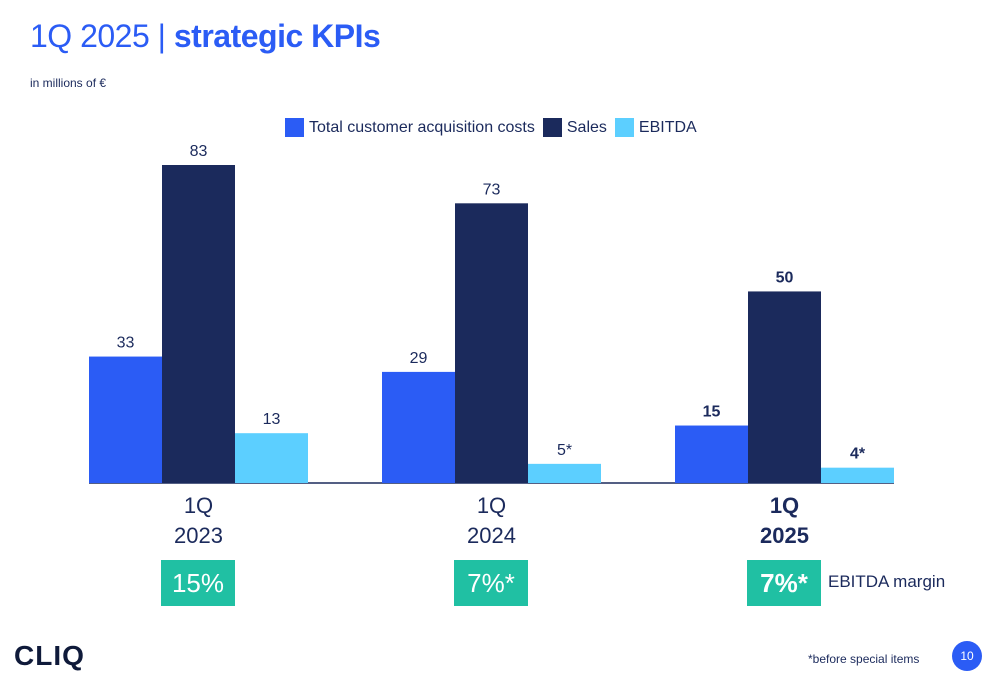  Describe the element at coordinates (198, 520) in the screenshot. I see `x-tick-label-2023: 1Q 2023` at that location.